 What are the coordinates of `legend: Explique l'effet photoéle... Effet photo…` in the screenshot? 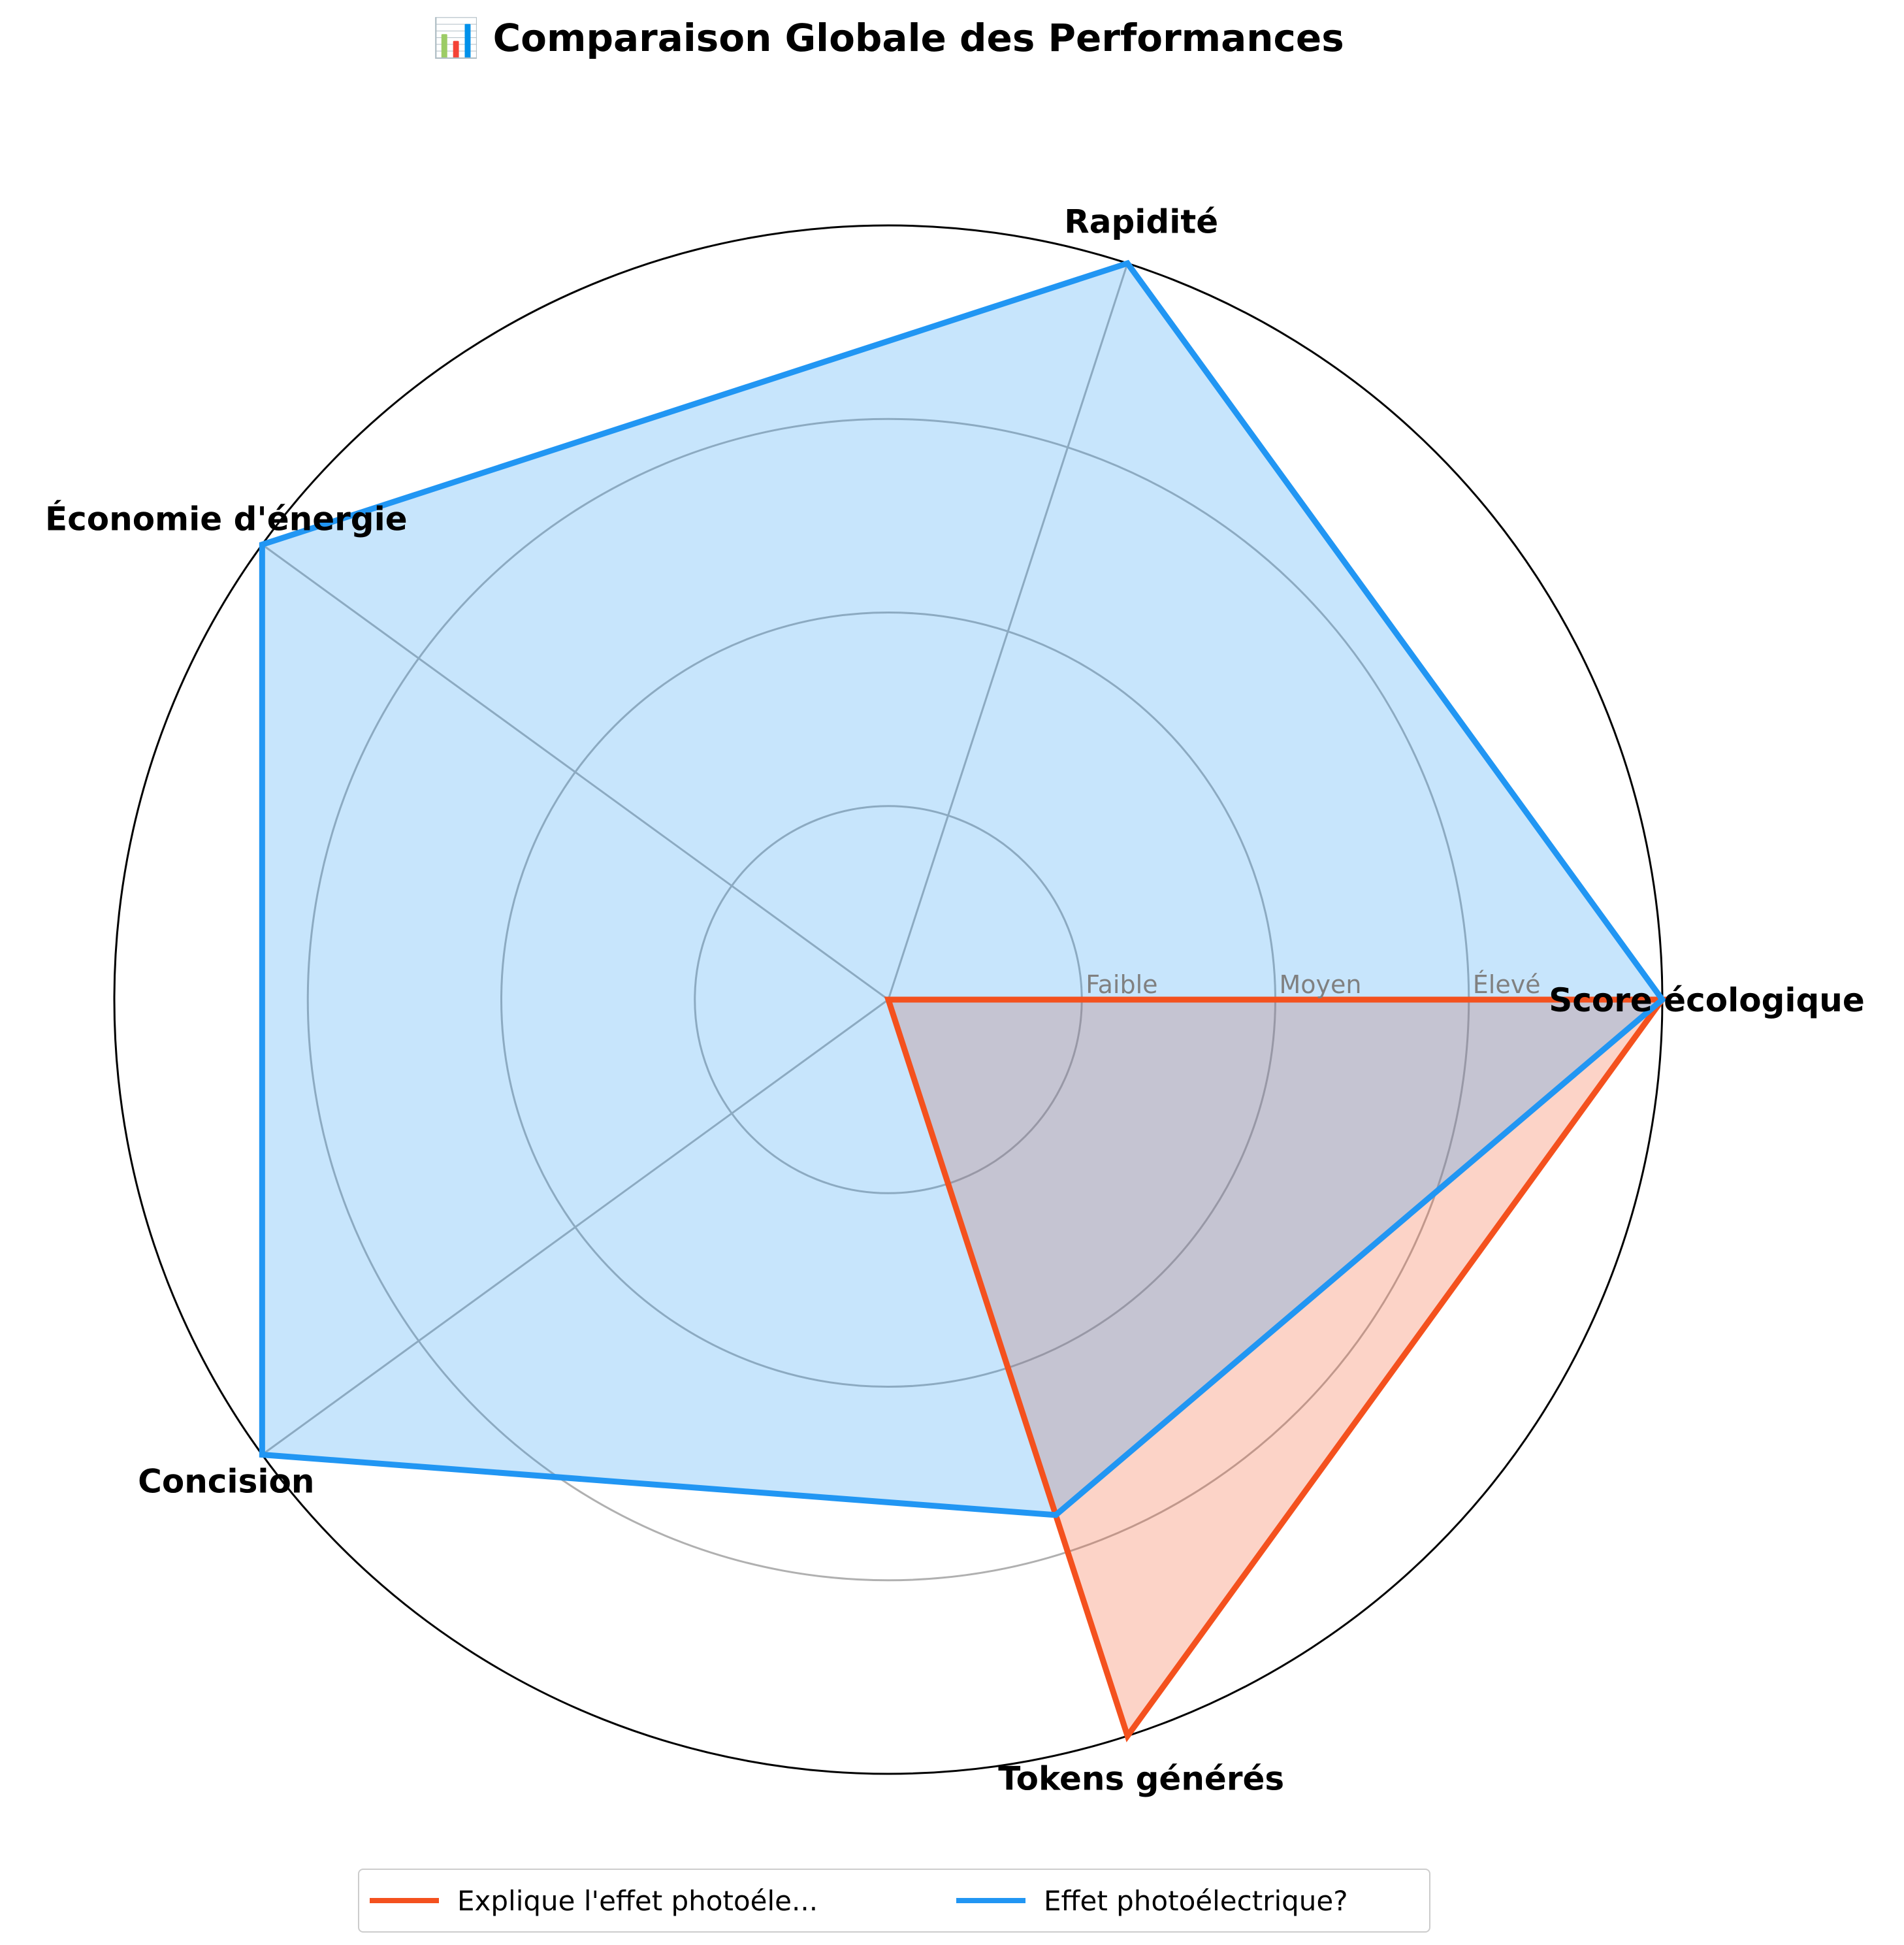 It's located at (894, 1901).